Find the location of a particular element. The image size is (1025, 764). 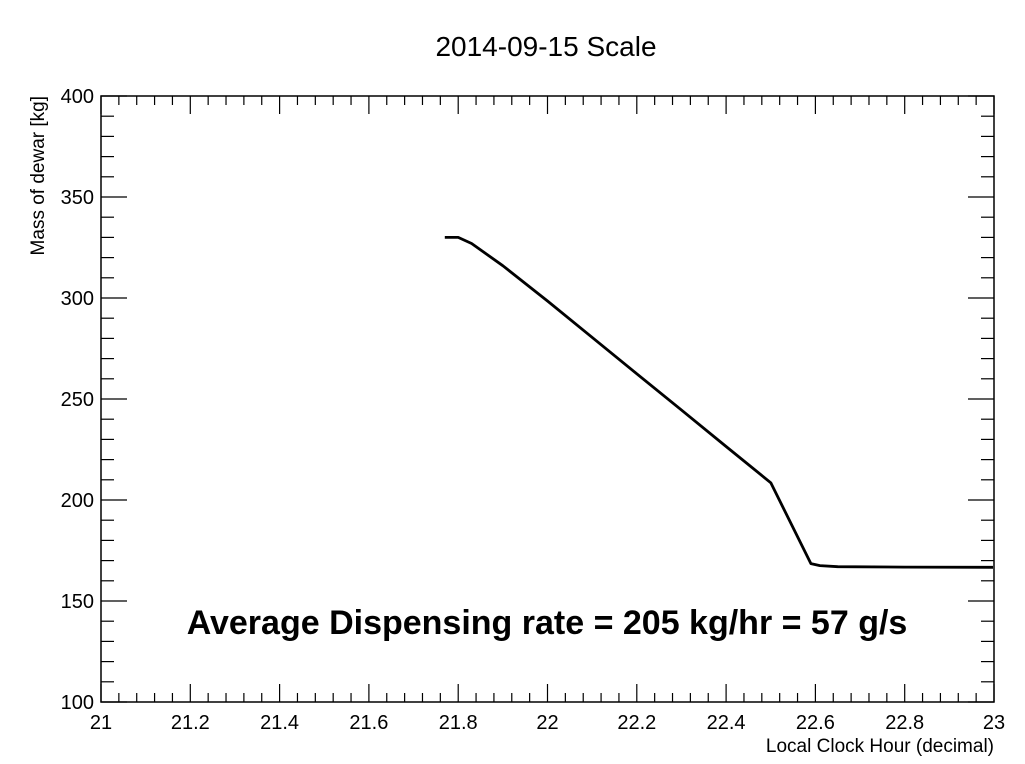

x-axis-tick-labels: 21 21.2 21.4 21.6 21.8 22 22.2 22.4 22.6 22.8 23 is located at coordinates (547, 723).